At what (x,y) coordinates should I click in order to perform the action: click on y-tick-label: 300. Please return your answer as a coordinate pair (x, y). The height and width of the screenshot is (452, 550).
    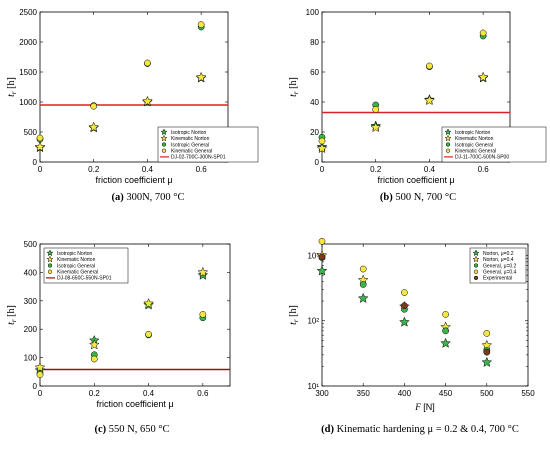
    Looking at the image, I should click on (31, 301).